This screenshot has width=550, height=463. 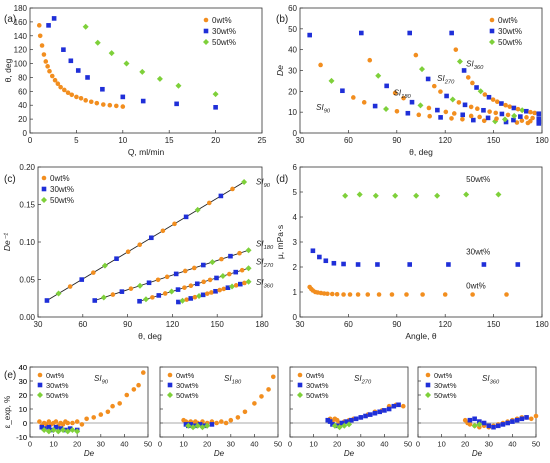 What do you see at coordinates (494, 324) in the screenshot?
I see `x-tick-label: 150` at bounding box center [494, 324].